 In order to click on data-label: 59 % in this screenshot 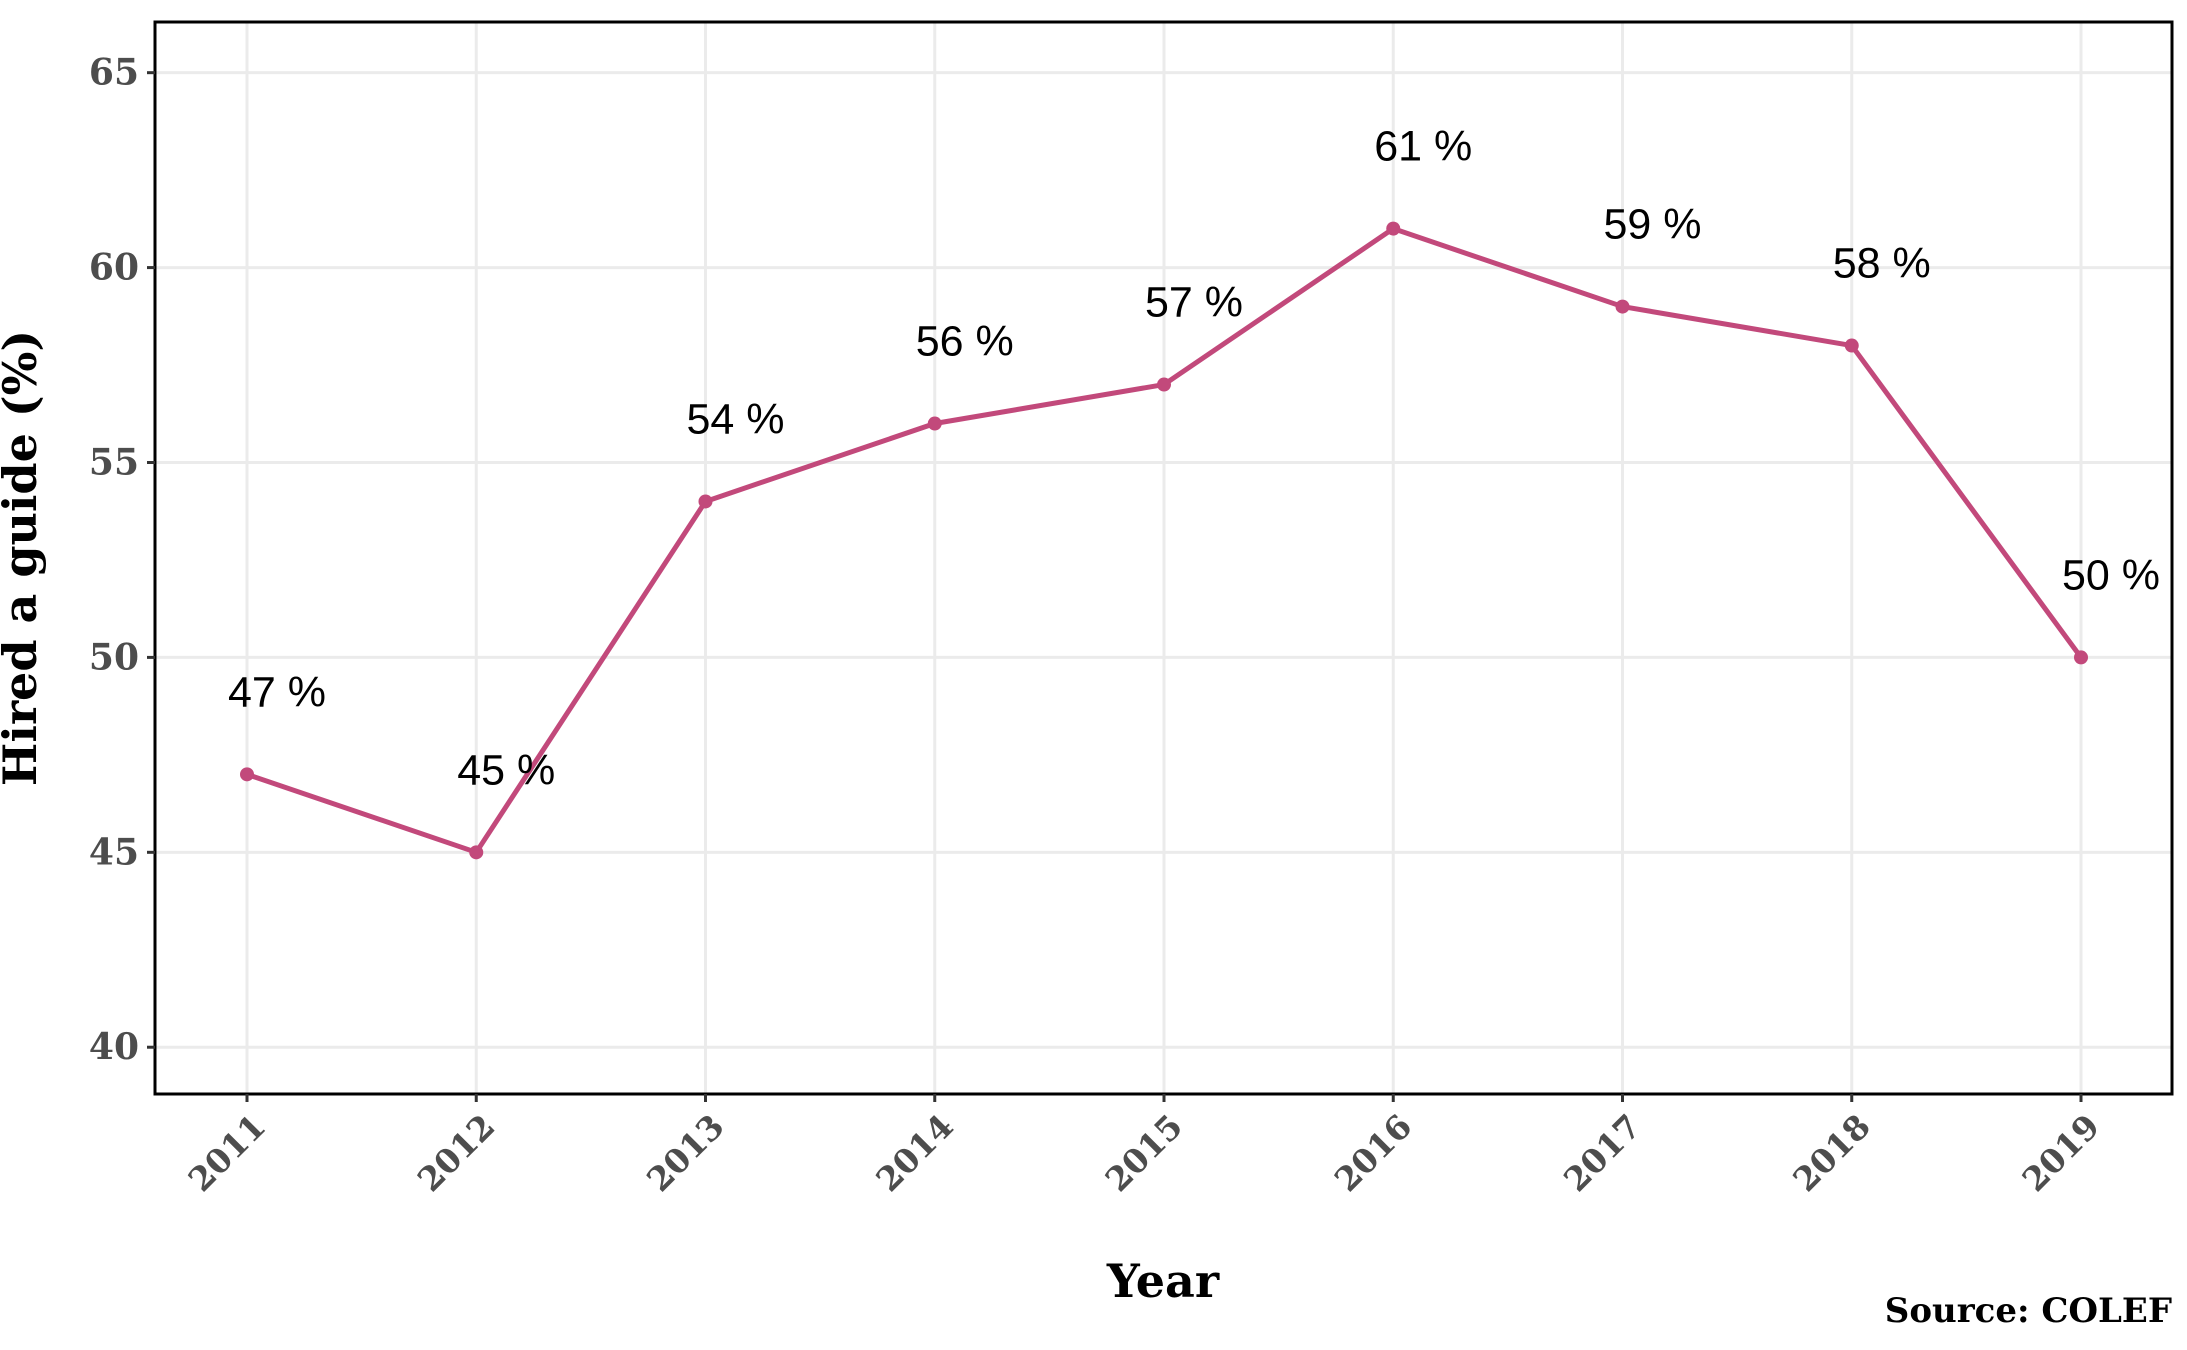, I will do `click(1652, 225)`.